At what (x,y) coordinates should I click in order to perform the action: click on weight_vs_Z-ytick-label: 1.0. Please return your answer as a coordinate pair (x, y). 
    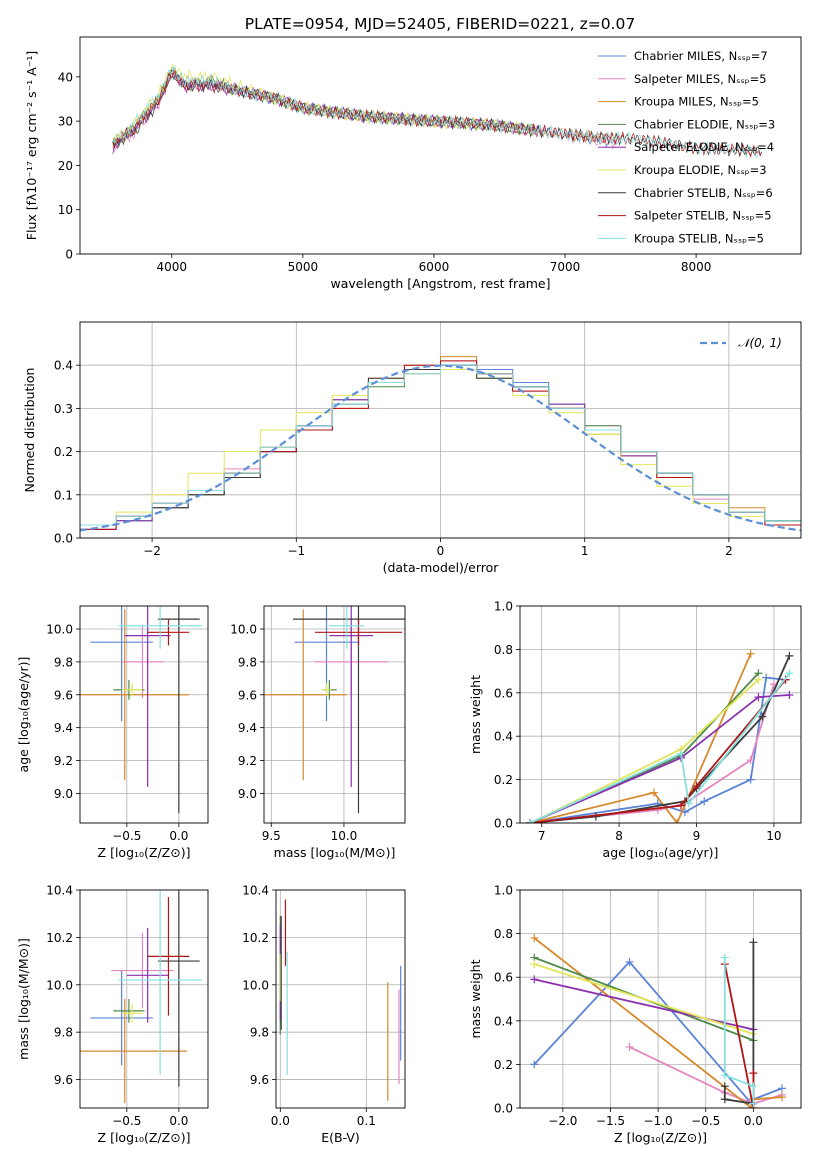
    Looking at the image, I should click on (503, 891).